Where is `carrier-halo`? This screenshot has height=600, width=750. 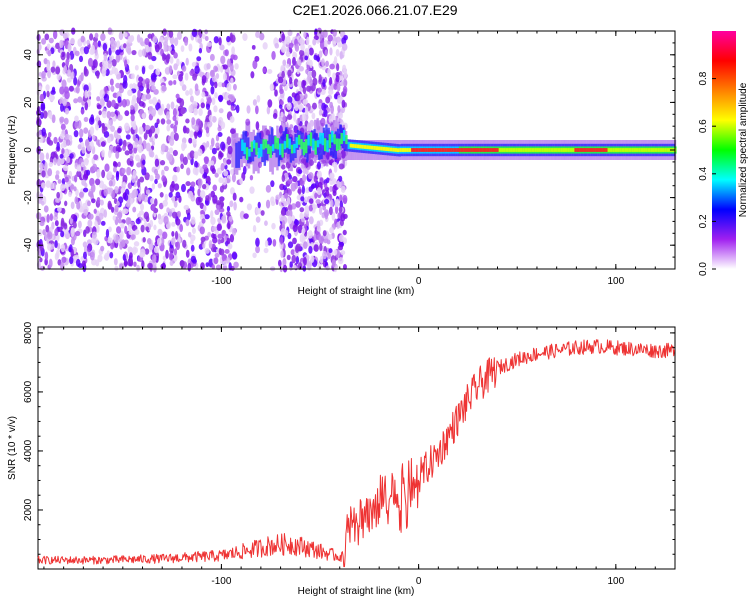 carrier-halo is located at coordinates (235, 151).